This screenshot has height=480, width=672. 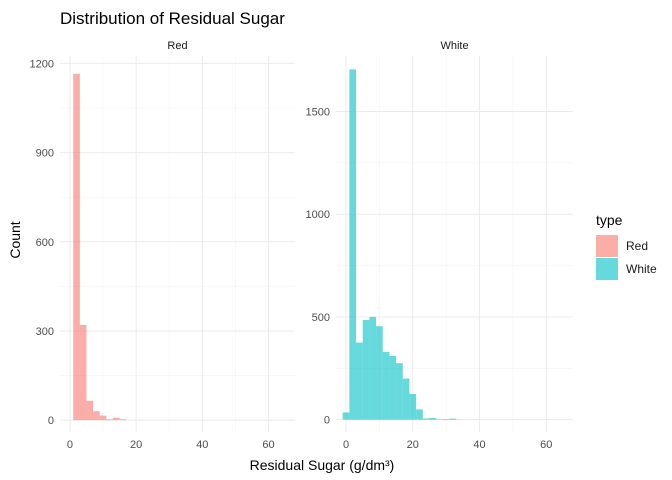 What do you see at coordinates (172, 18) in the screenshot?
I see `chart-title: Distribution of Residual Sugar` at bounding box center [172, 18].